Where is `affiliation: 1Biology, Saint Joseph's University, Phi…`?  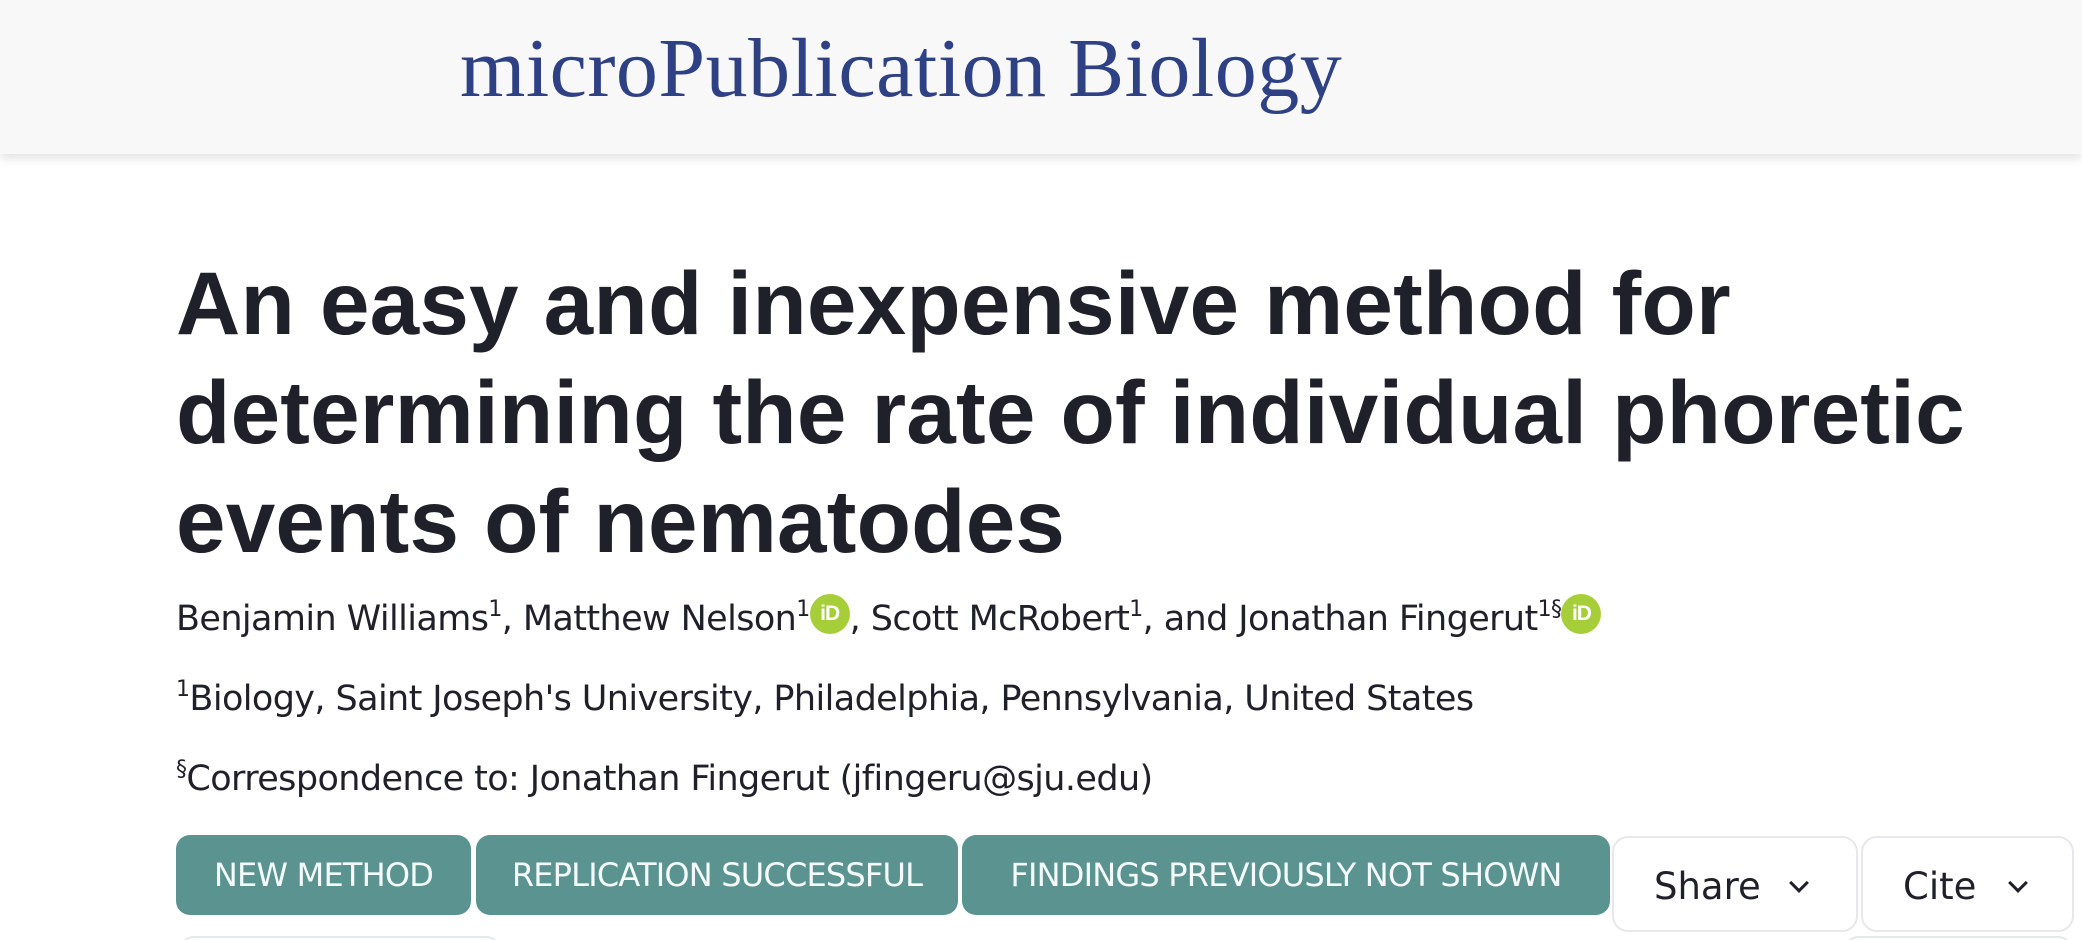
affiliation: 1Biology, Saint Joseph's University, Phi… is located at coordinates (825, 699).